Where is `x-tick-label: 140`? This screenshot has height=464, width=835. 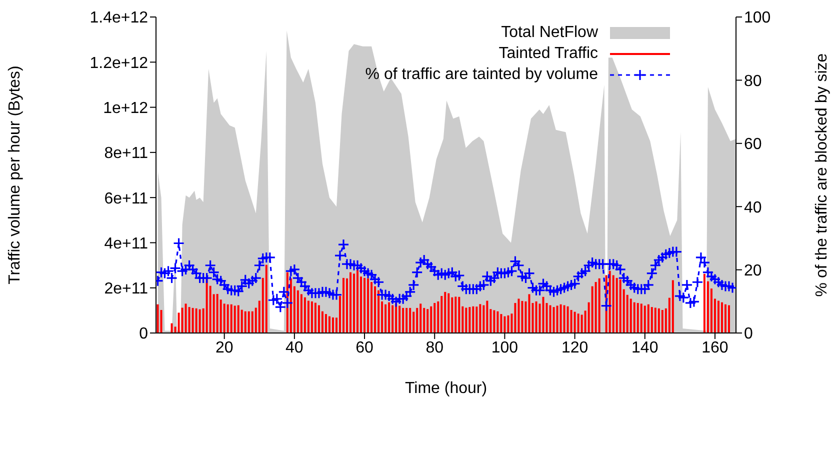 x-tick-label: 140 is located at coordinates (645, 347).